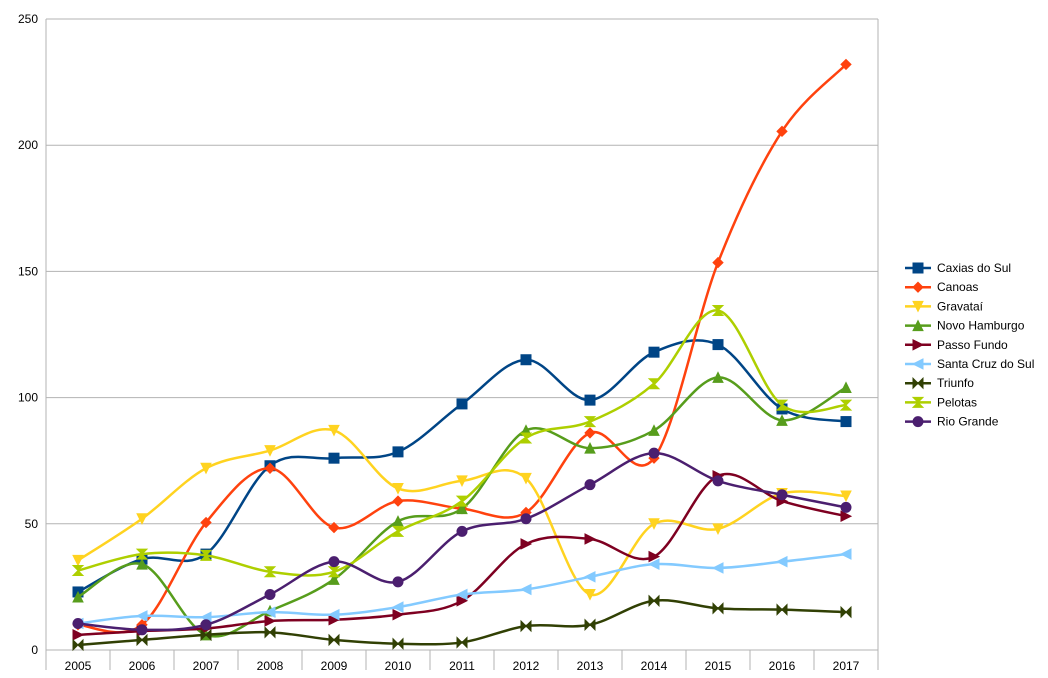 This screenshot has width=1048, height=678. What do you see at coordinates (960, 306) in the screenshot?
I see `legend-label: Gravataí` at bounding box center [960, 306].